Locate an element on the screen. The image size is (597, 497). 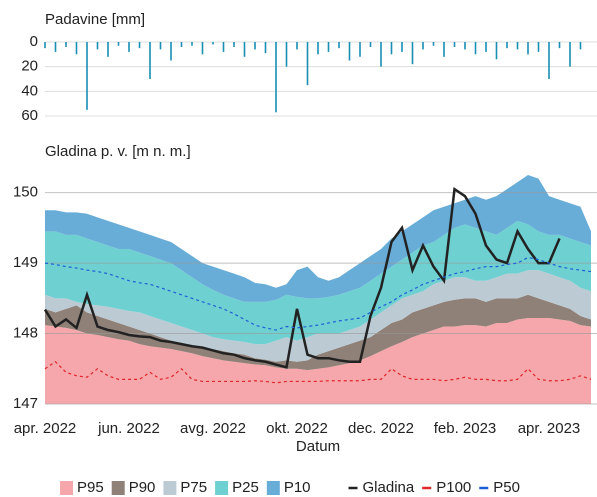
x-tick-label: avg. 2022 is located at coordinates (213, 428).